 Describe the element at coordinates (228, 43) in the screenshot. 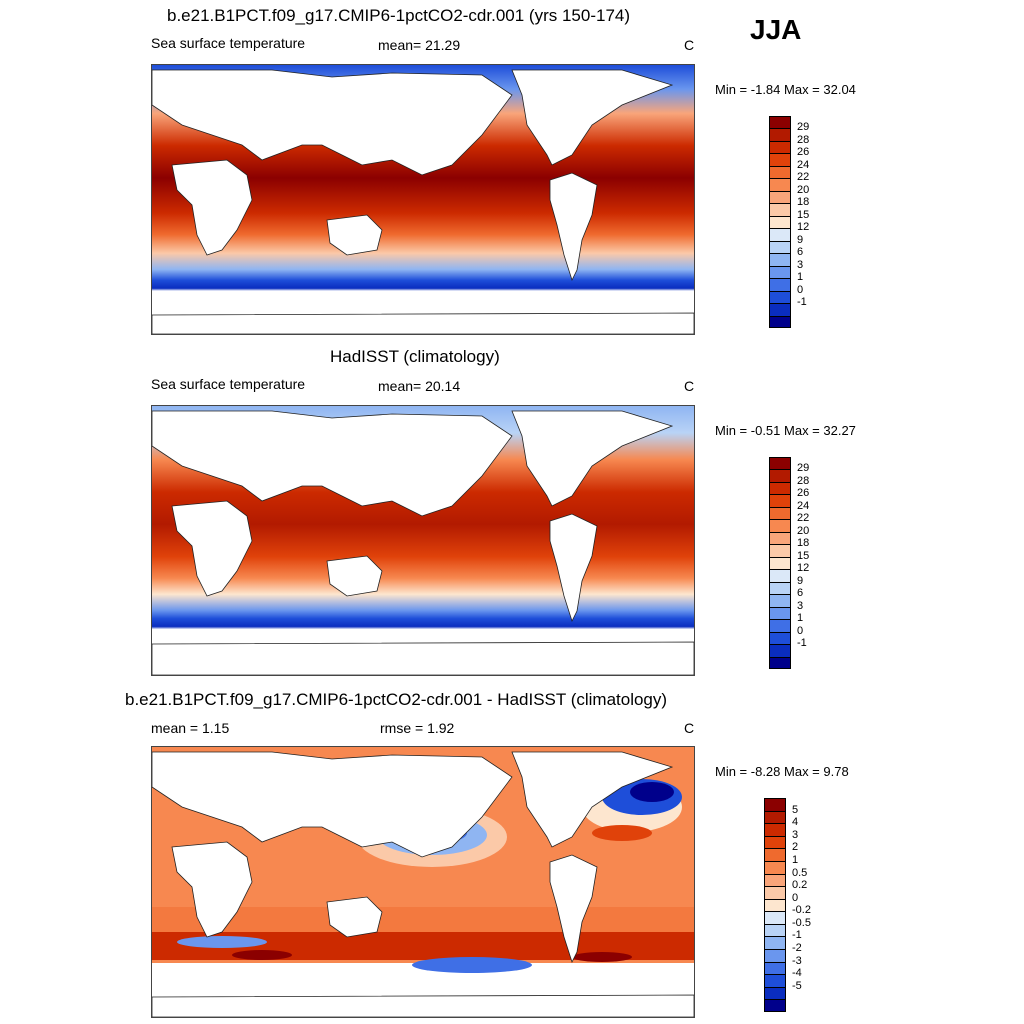

I see `panel-1-variable-label: Sea surface temperature` at that location.